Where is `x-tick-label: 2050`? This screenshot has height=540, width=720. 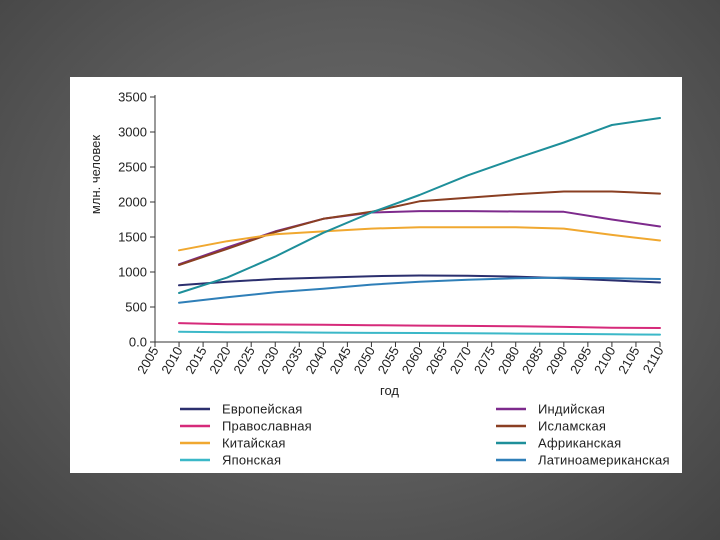
x-tick-label: 2050 is located at coordinates (364, 360).